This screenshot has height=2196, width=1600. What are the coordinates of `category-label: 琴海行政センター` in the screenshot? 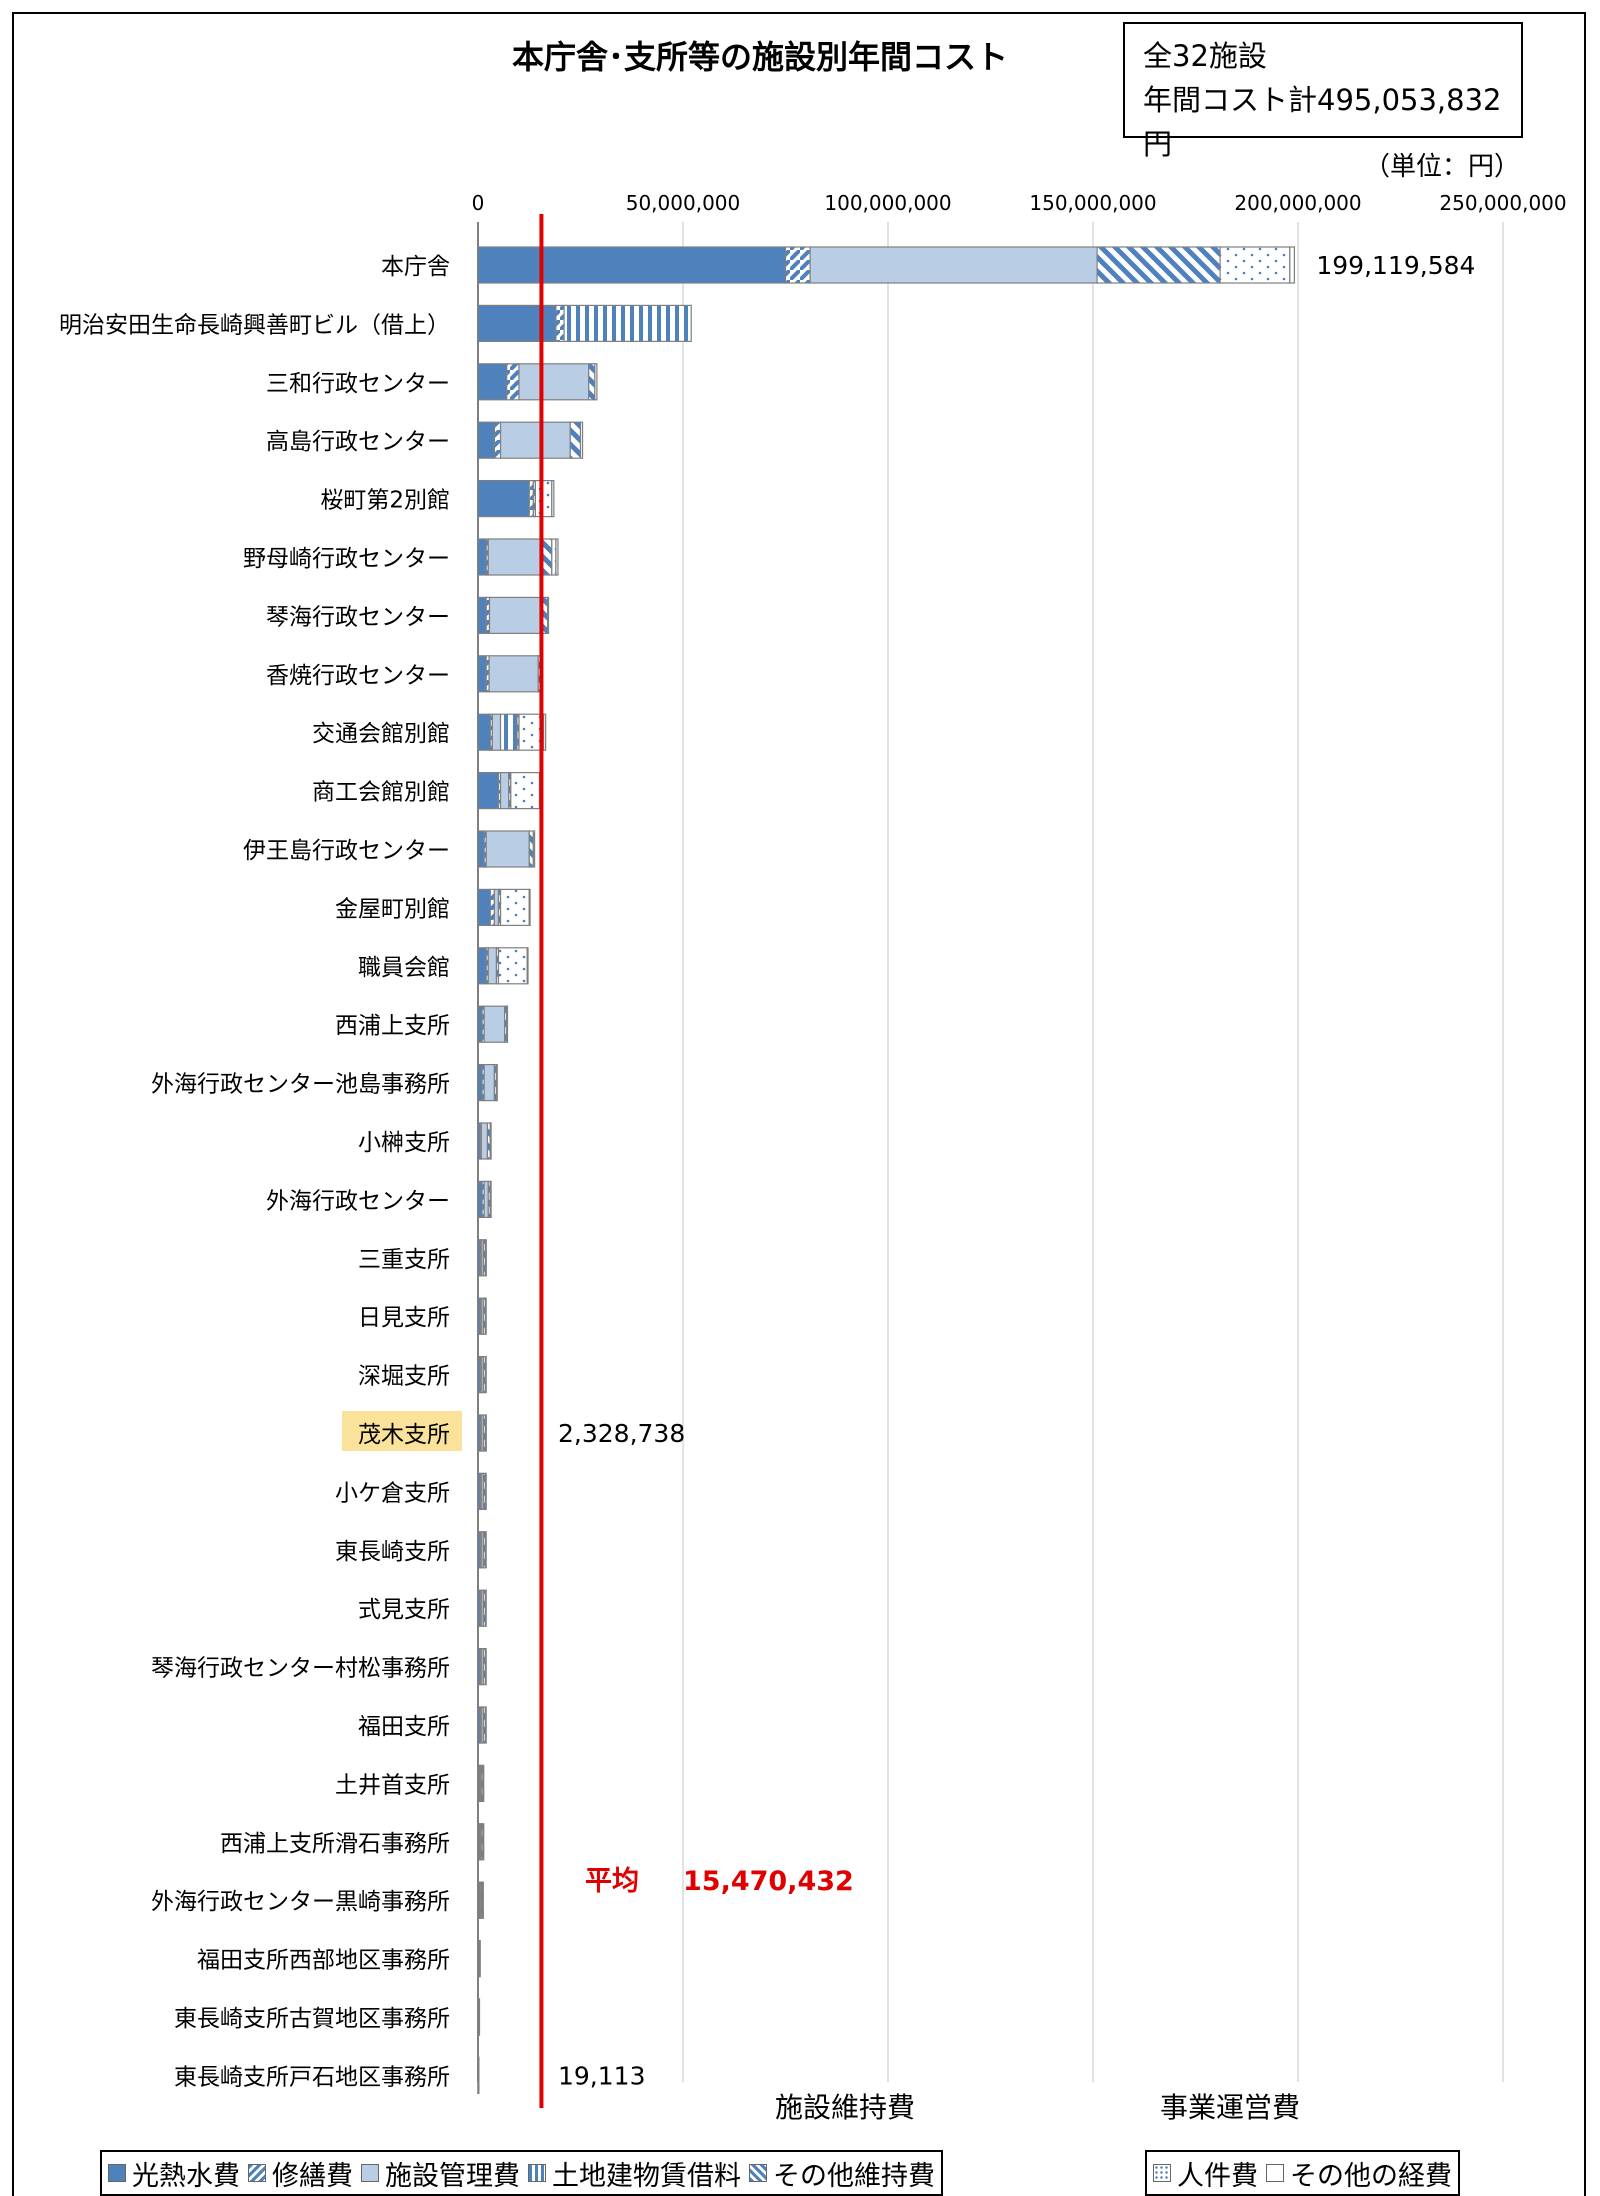 It's located at (358, 617).